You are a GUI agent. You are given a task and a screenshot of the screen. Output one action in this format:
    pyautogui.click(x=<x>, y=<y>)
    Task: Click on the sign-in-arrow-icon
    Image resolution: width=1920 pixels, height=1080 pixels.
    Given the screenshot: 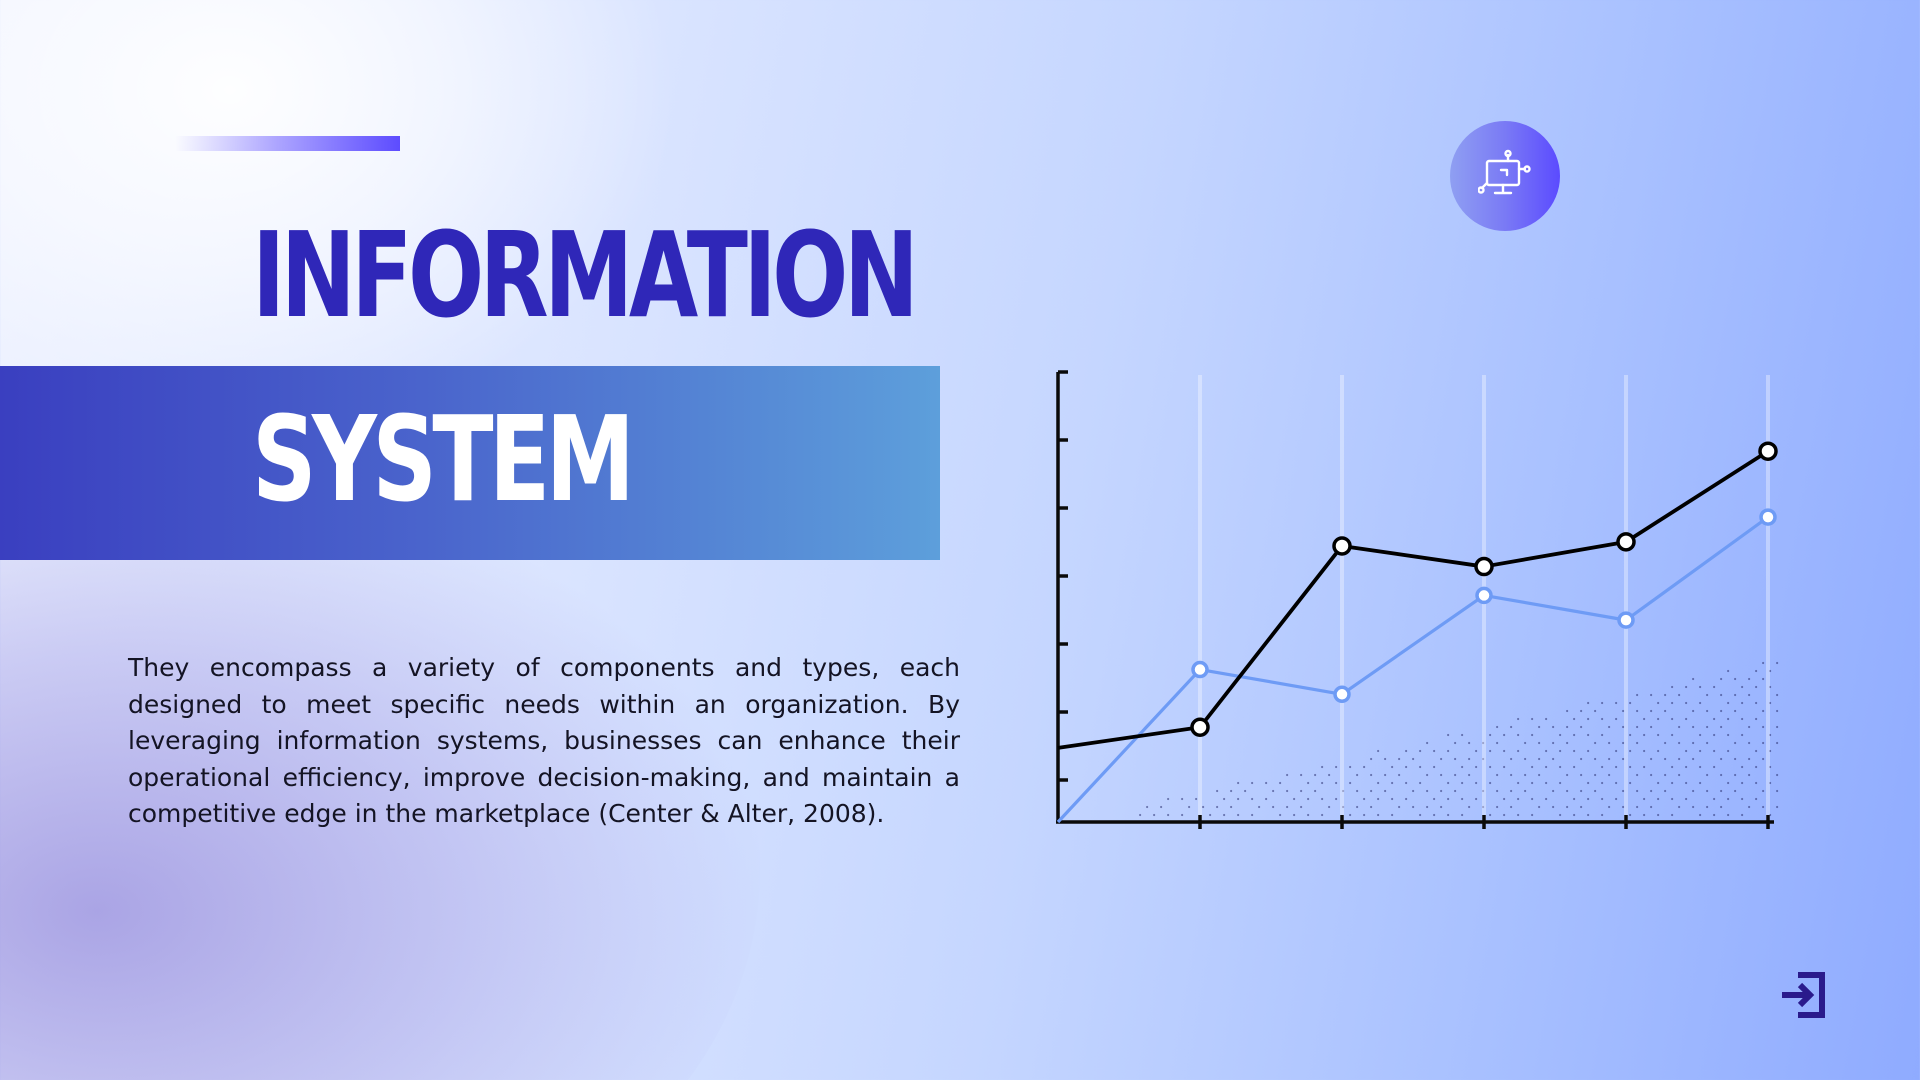 What is the action you would take?
    pyautogui.click(x=1803, y=995)
    